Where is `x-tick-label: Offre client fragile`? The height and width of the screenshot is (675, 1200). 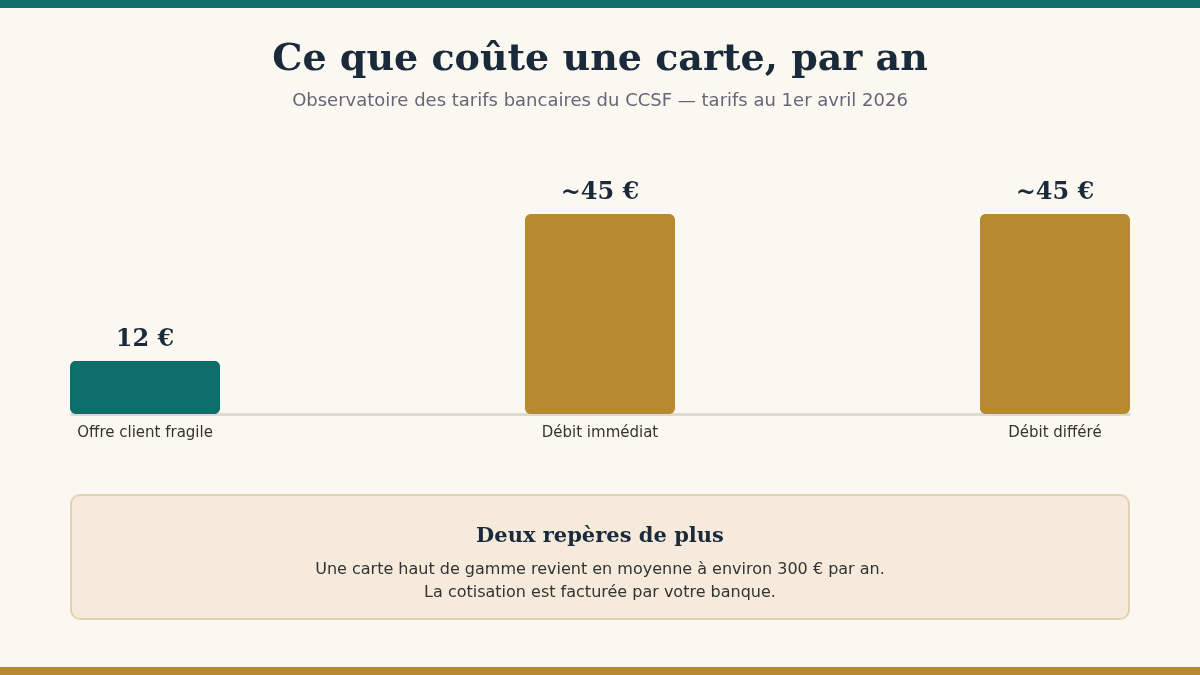 x-tick-label: Offre client fragile is located at coordinates (145, 431).